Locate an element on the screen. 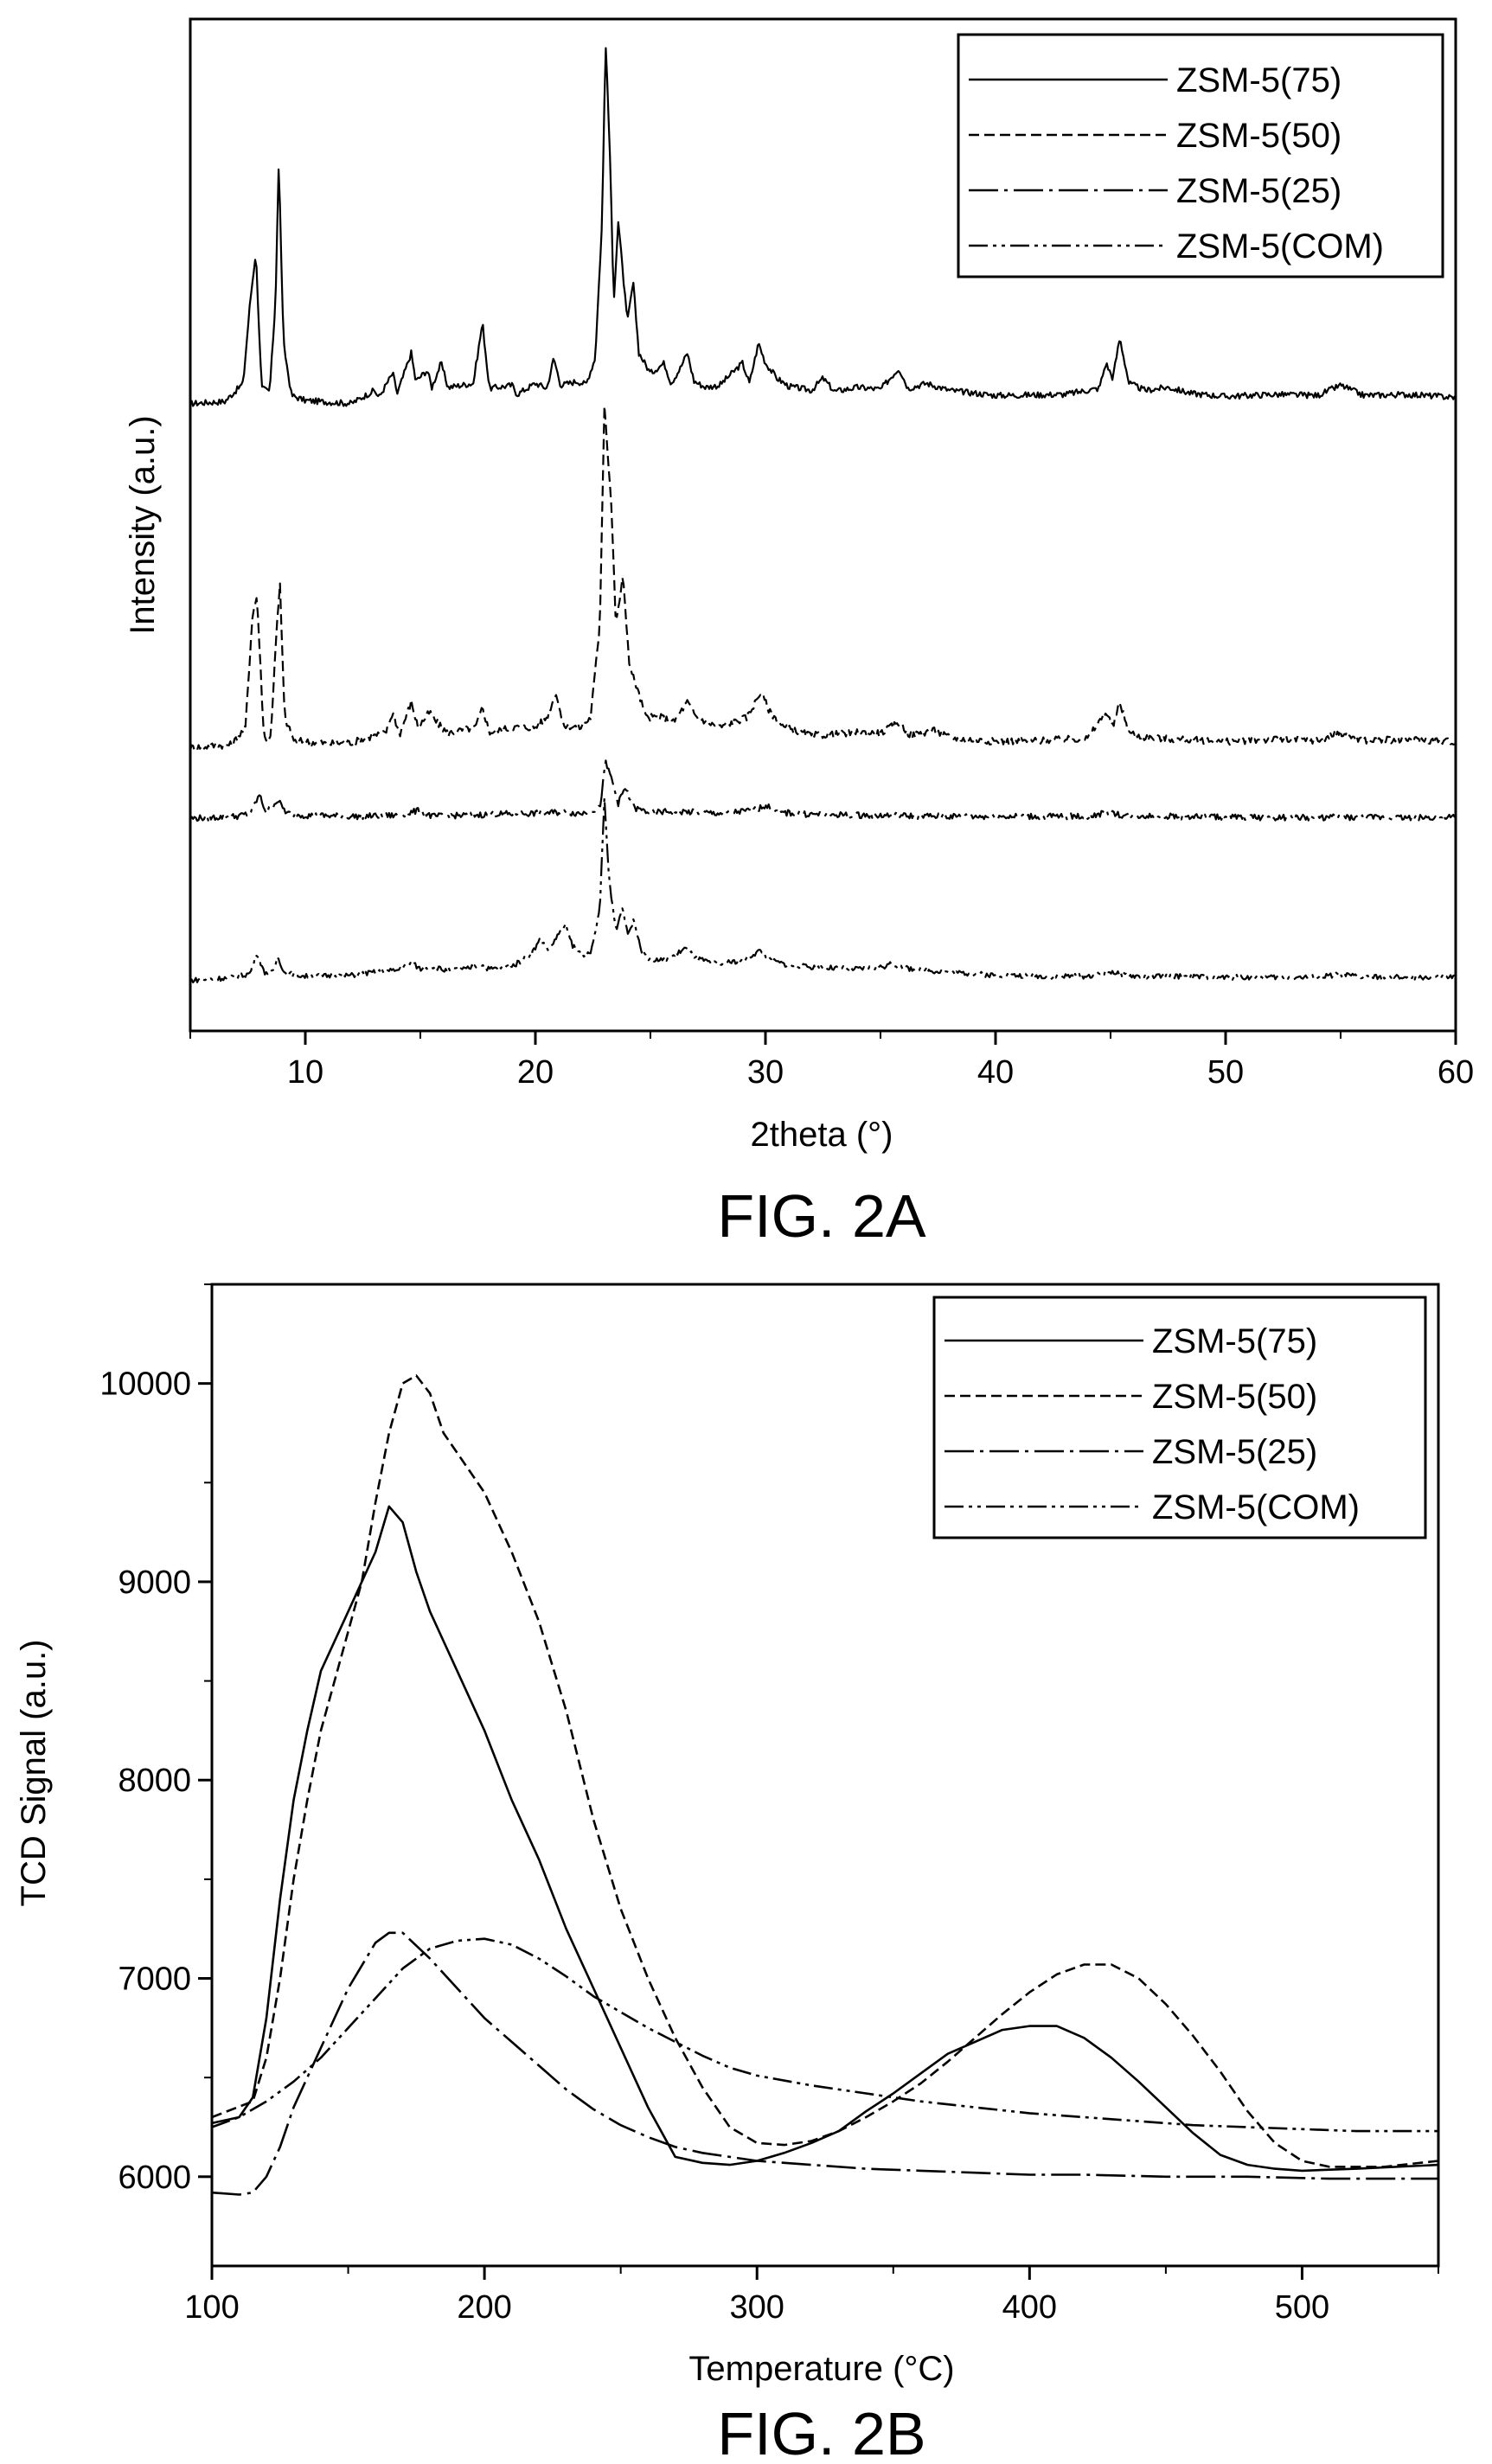 This screenshot has width=1492, height=2464. legend-2a: ZSM-5(75) ZSM-5(50) ZSM-5(25) ZSM-5(COM) is located at coordinates (1200, 155).